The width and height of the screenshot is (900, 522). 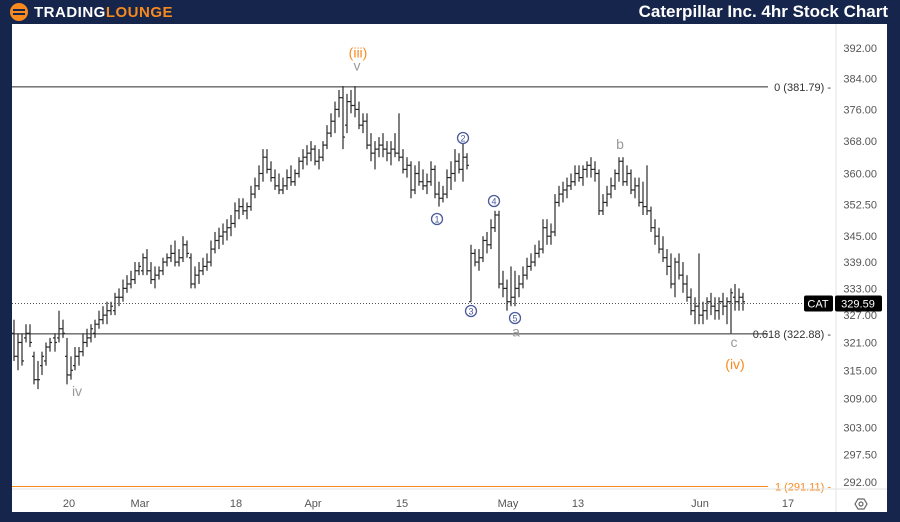 I want to click on time-axis: 20 Mar 18 Apr 15 May 13 Jun 17, so click(x=449, y=499).